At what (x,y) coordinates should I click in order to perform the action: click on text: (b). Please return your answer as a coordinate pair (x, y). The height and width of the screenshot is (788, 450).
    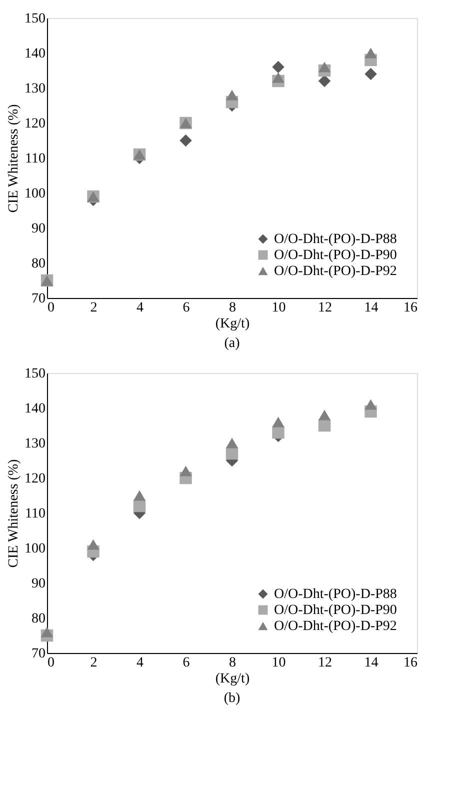
    Looking at the image, I should click on (232, 698).